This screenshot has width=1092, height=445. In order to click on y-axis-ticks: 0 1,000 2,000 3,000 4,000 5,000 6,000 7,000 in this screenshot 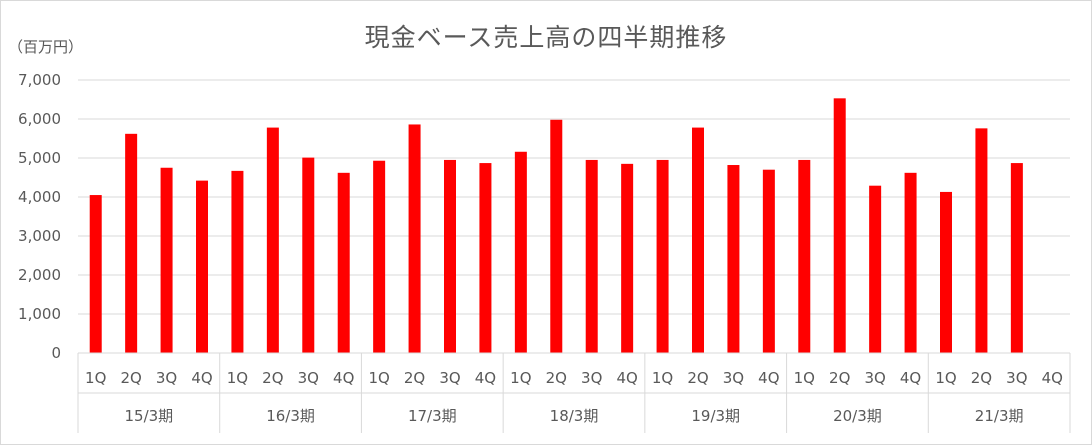, I will do `click(39, 216)`.